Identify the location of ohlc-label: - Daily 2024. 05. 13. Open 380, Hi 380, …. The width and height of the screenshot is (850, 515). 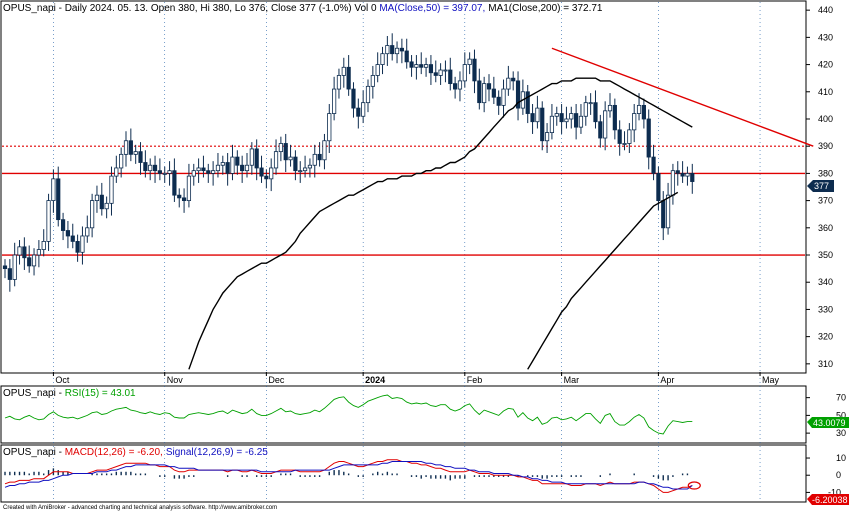
(218, 8).